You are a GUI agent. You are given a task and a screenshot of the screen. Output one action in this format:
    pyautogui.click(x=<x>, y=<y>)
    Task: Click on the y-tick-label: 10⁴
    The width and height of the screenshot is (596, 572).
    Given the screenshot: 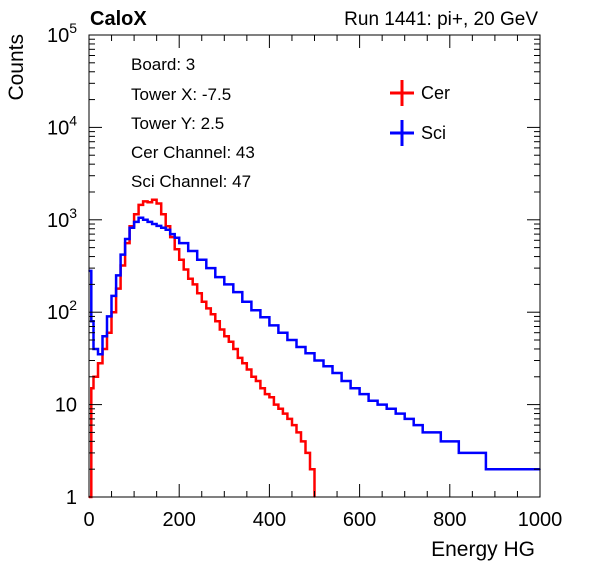 What is the action you would take?
    pyautogui.click(x=62, y=125)
    